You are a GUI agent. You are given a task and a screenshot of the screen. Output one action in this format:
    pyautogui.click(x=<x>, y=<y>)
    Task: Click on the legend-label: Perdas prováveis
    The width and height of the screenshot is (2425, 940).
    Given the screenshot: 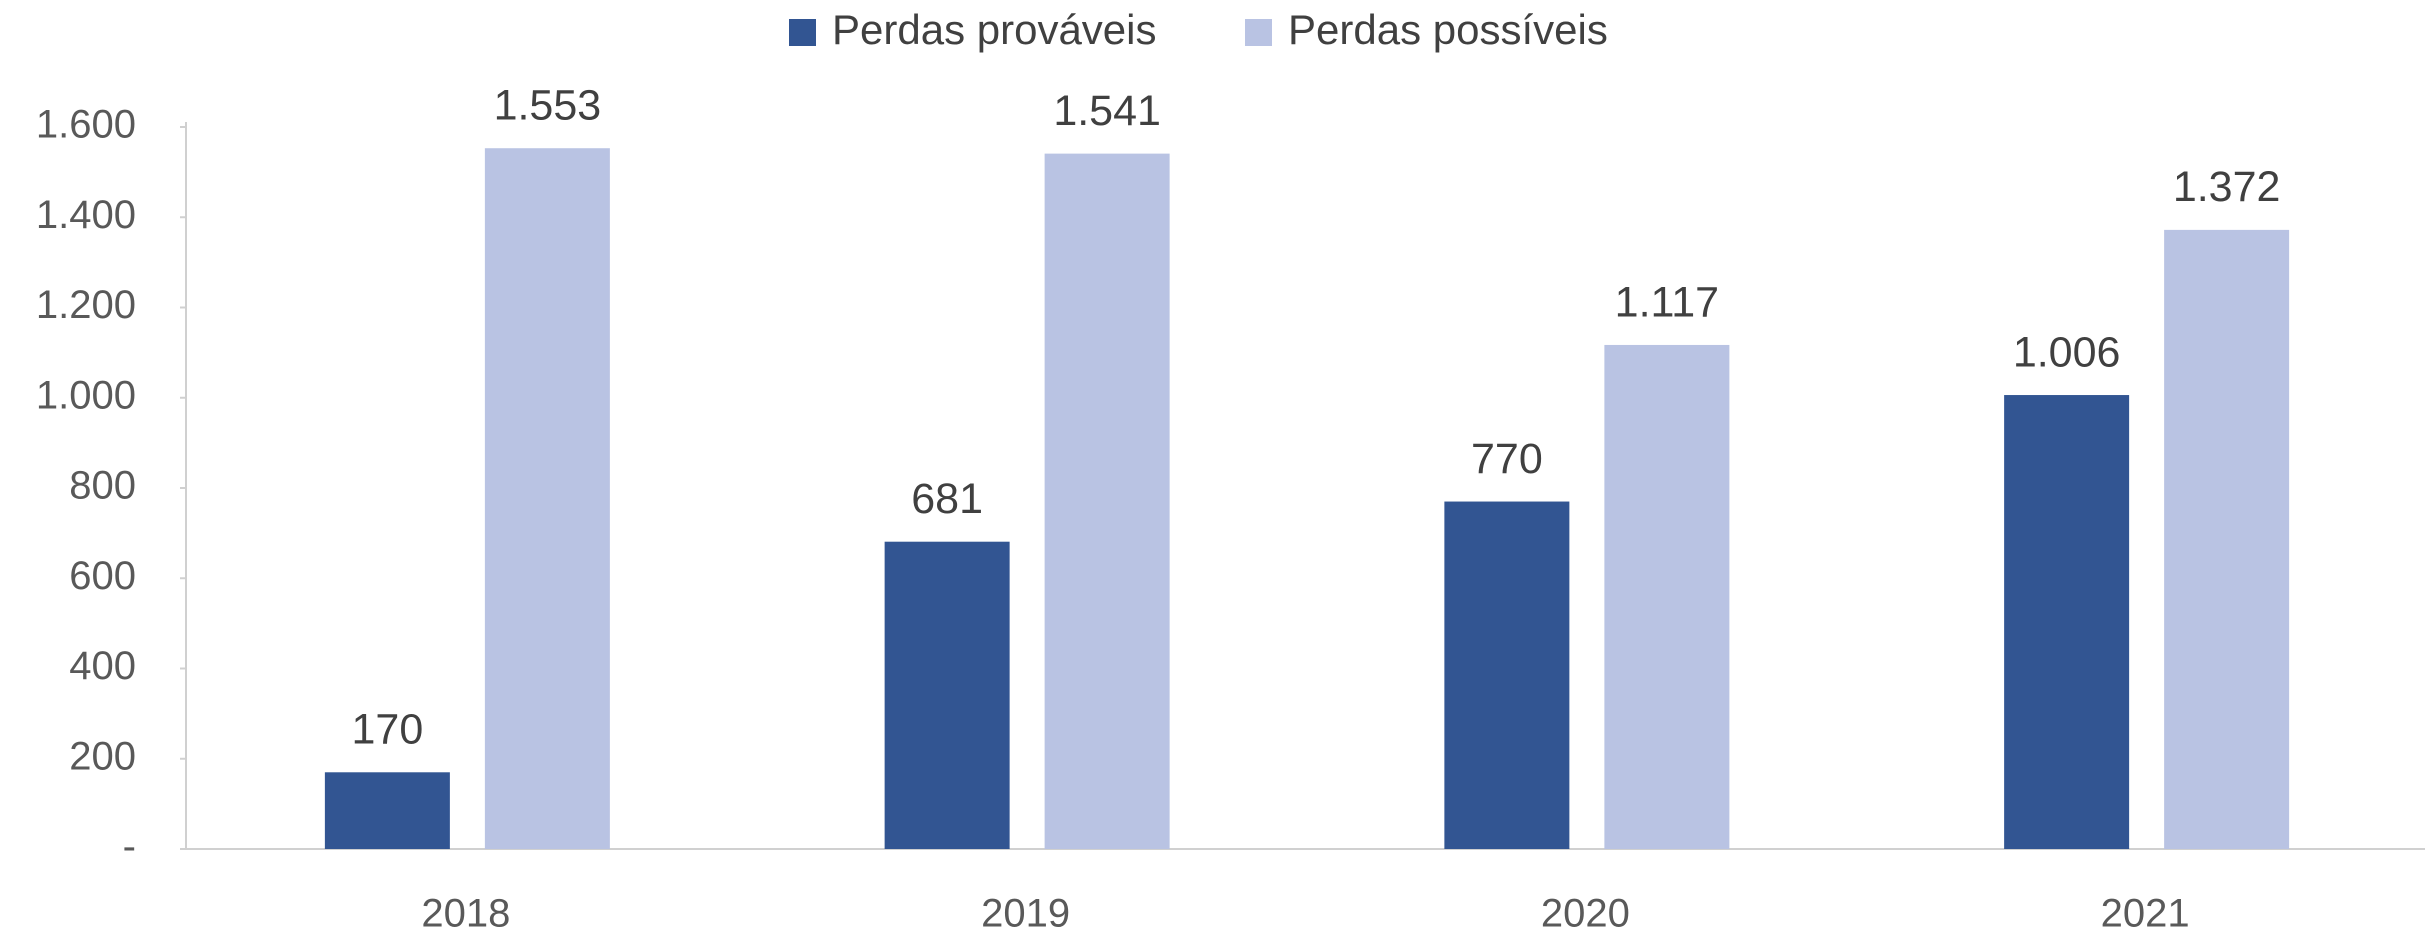 What is the action you would take?
    pyautogui.click(x=994, y=29)
    